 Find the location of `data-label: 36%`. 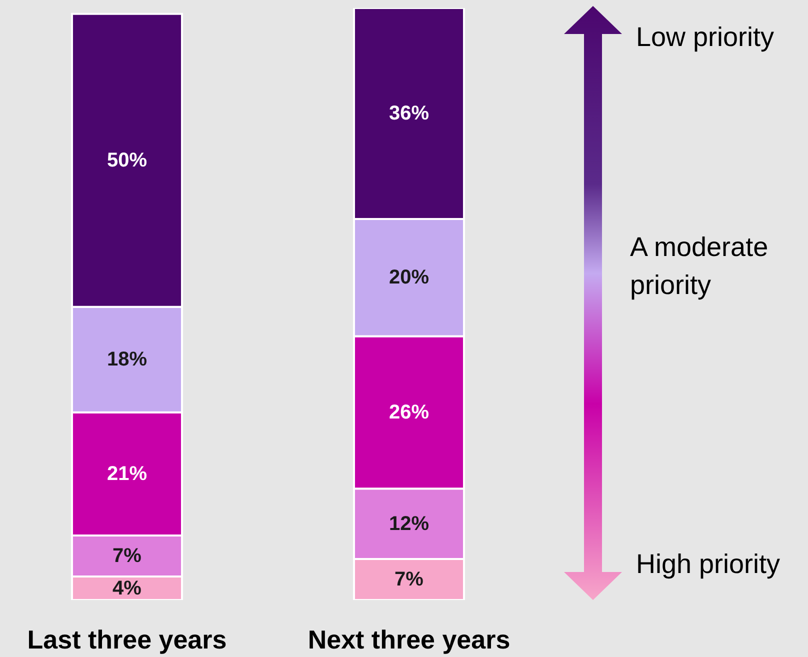

data-label: 36% is located at coordinates (409, 113).